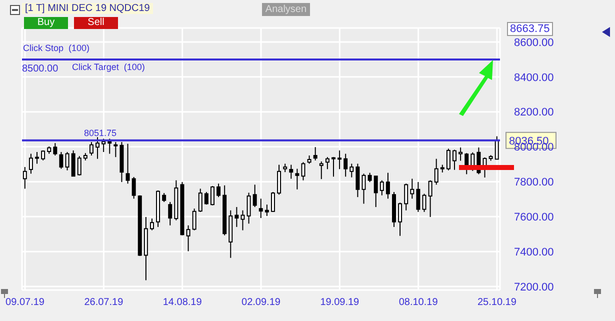 This screenshot has height=321, width=615. I want to click on x-tick-label: 19.09.19, so click(340, 302).